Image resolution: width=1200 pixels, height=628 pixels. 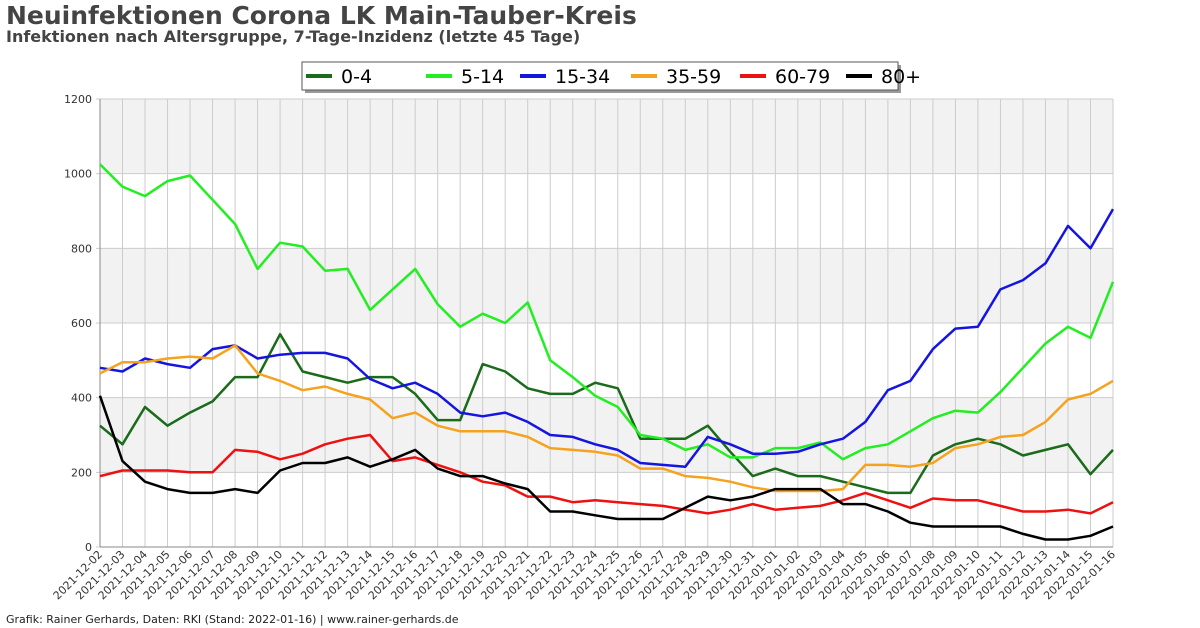 What do you see at coordinates (901, 77) in the screenshot?
I see `legend-label-80+: 80+` at bounding box center [901, 77].